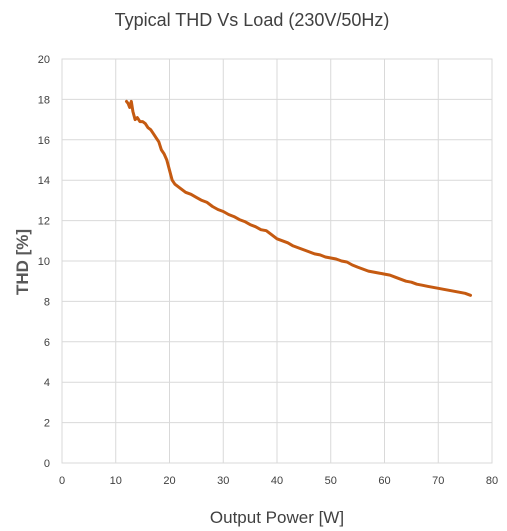 The height and width of the screenshot is (531, 507). Describe the element at coordinates (44, 222) in the screenshot. I see `y-tick-label: 12` at that location.